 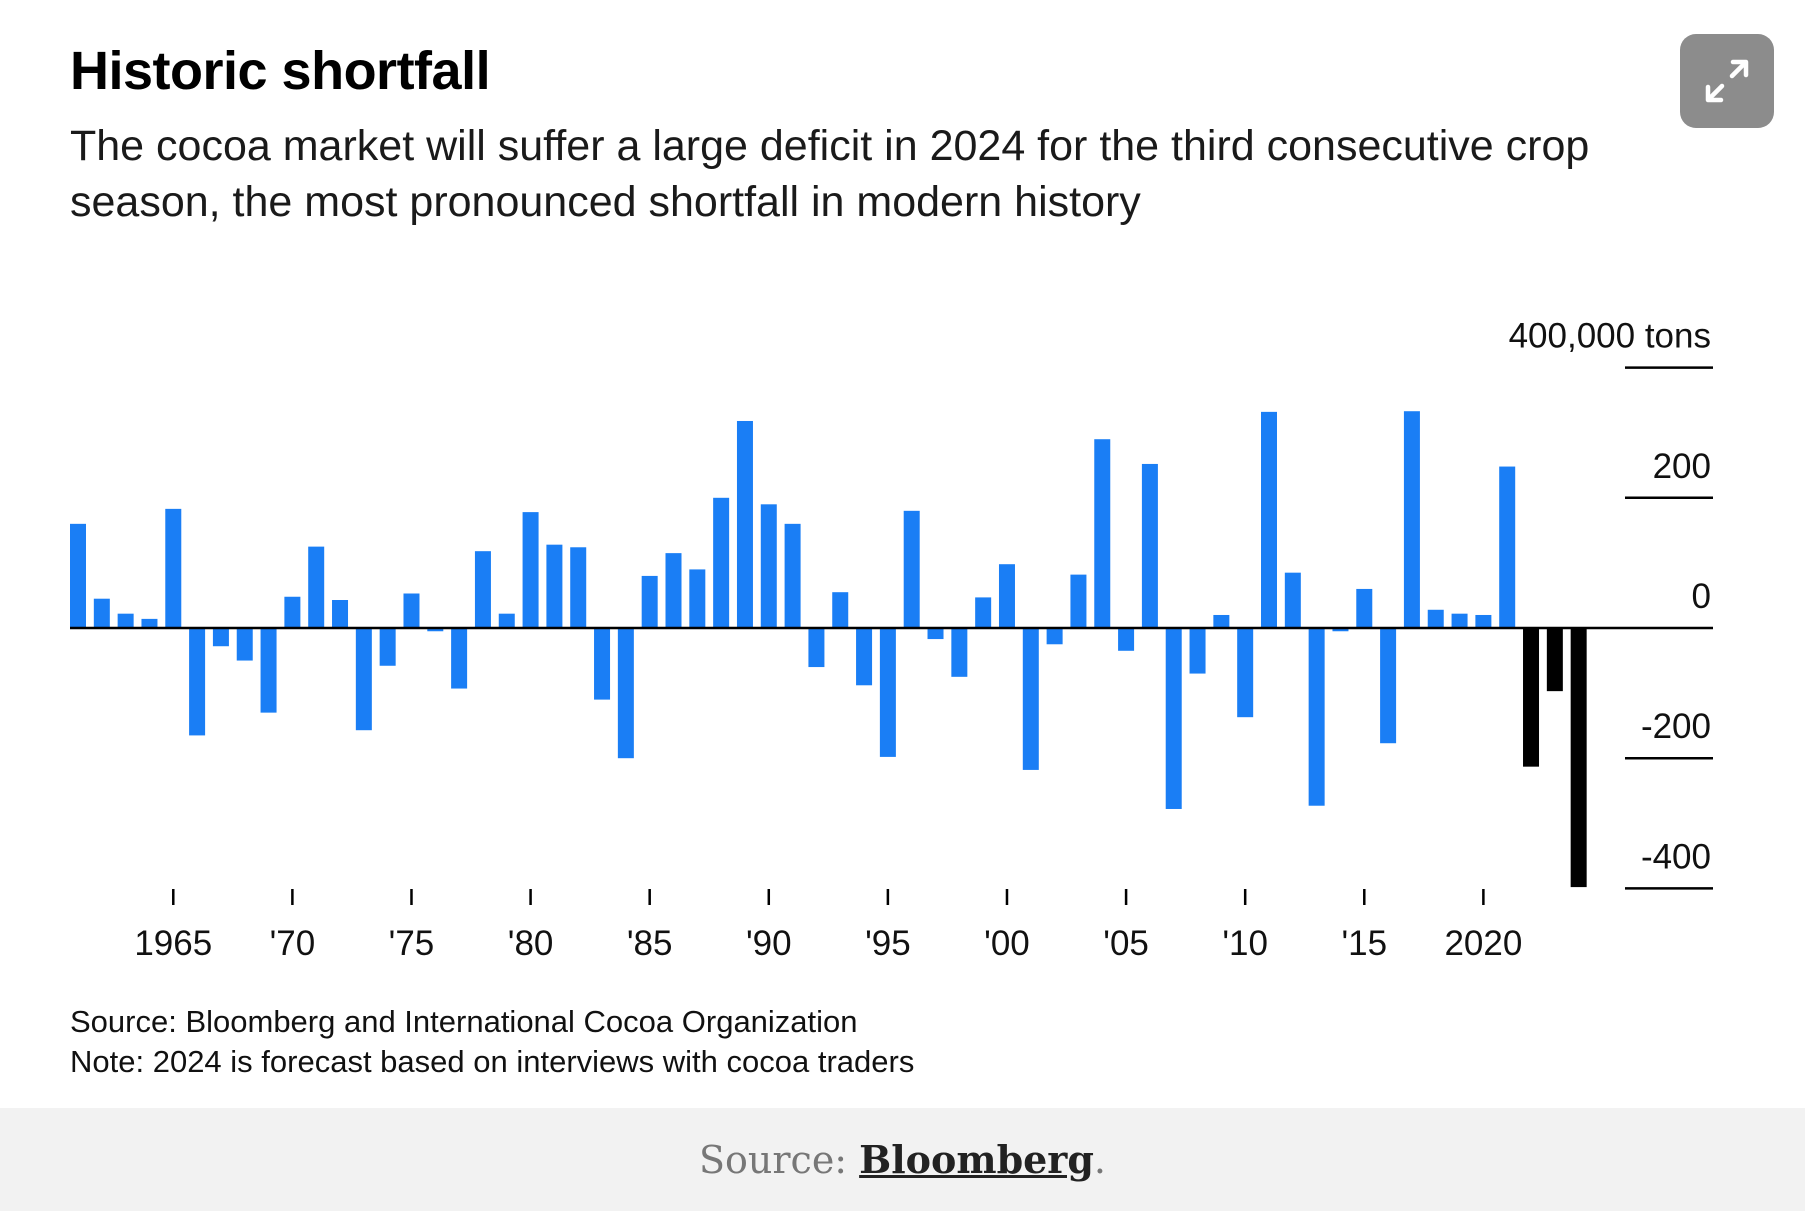 What do you see at coordinates (1682, 466) in the screenshot?
I see `y-tick-label-1: 200` at bounding box center [1682, 466].